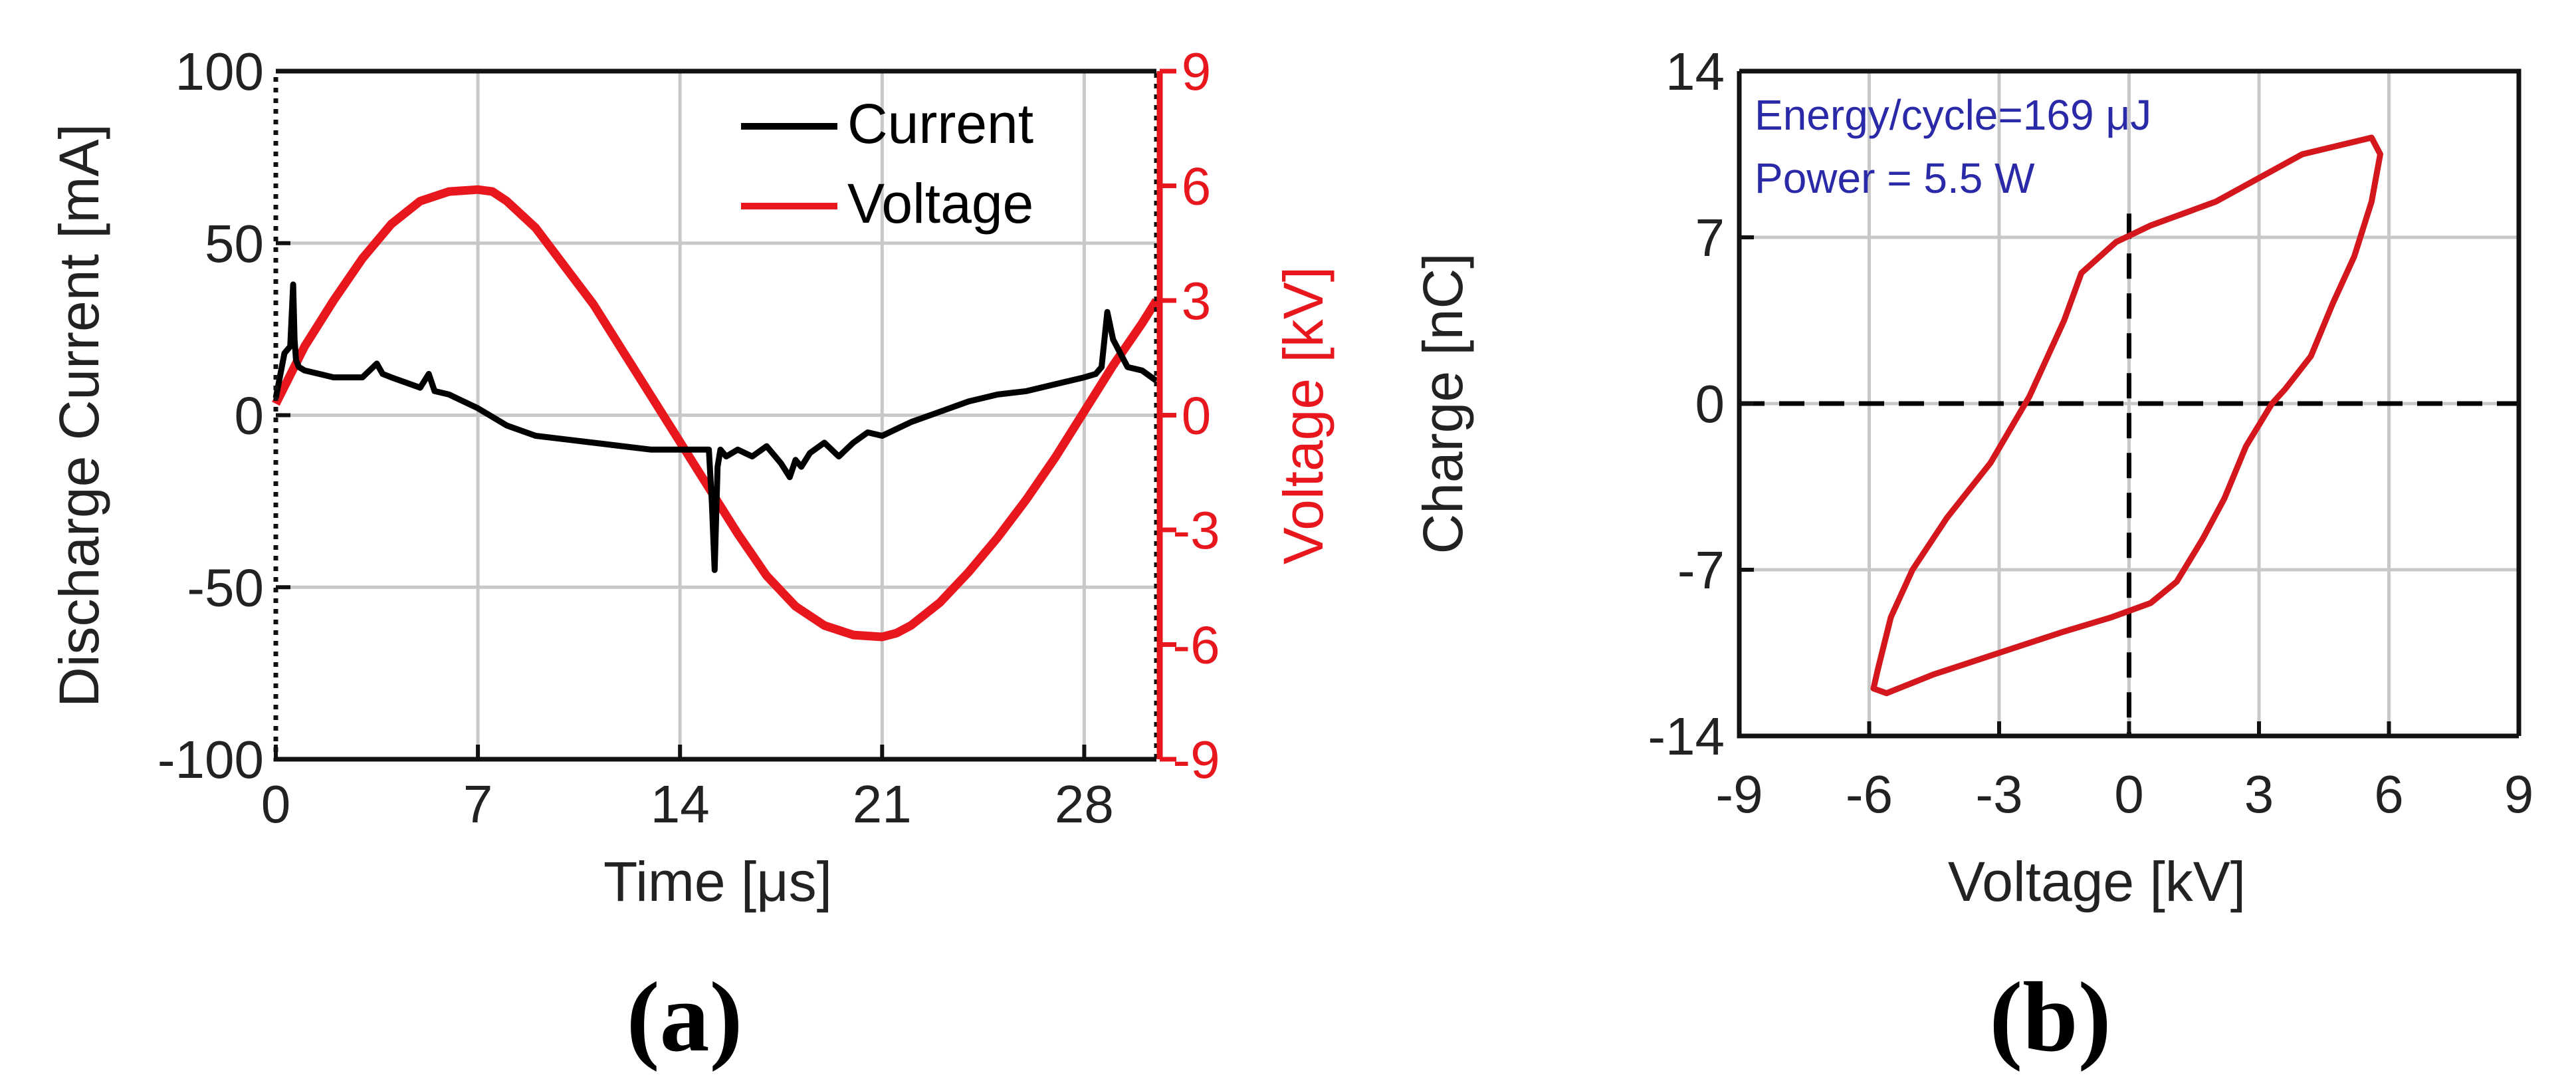 The width and height of the screenshot is (2576, 1085). Describe the element at coordinates (1197, 300) in the screenshot. I see `chart-a-right-tick-label: 3` at that location.